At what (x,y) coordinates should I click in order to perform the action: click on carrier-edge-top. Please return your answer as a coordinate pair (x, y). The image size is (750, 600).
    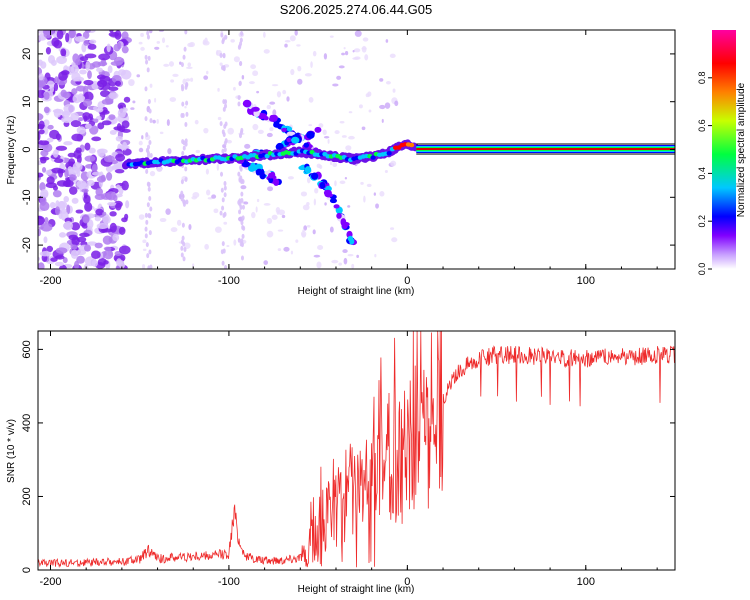
    Looking at the image, I should click on (545, 144).